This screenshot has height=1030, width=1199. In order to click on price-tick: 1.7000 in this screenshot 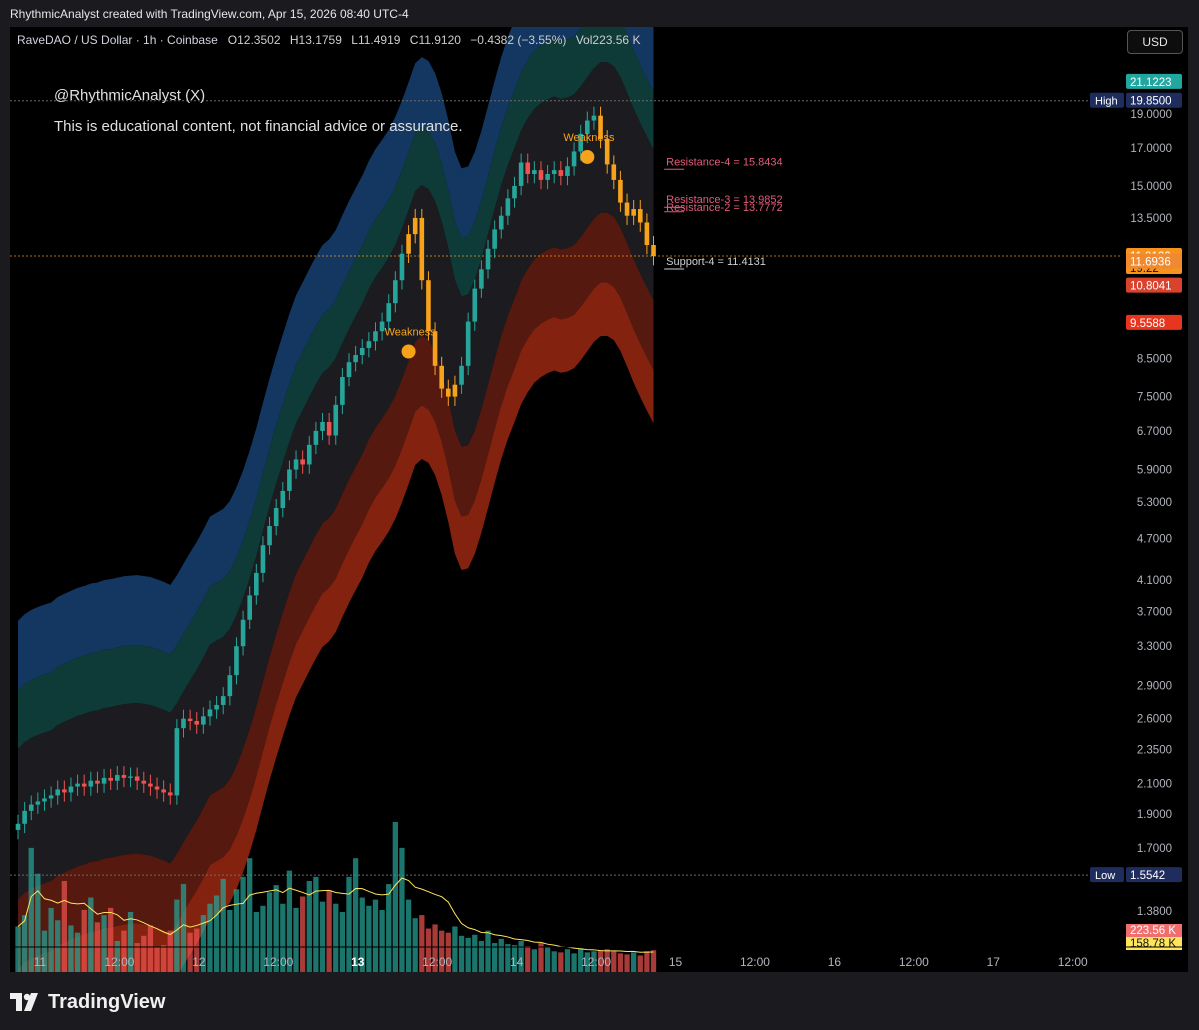, I will do `click(1154, 849)`.